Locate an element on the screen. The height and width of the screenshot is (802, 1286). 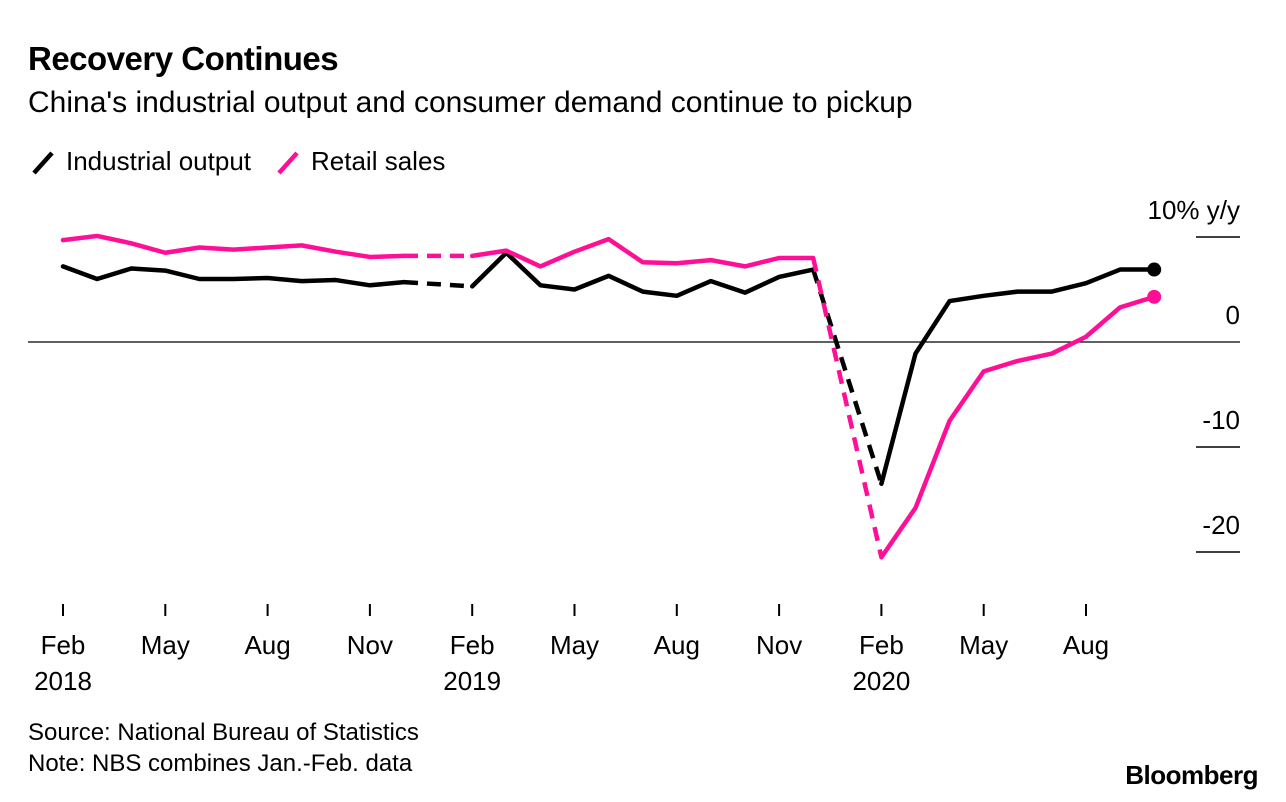
x-tick-year-label: 2020 is located at coordinates (881, 681).